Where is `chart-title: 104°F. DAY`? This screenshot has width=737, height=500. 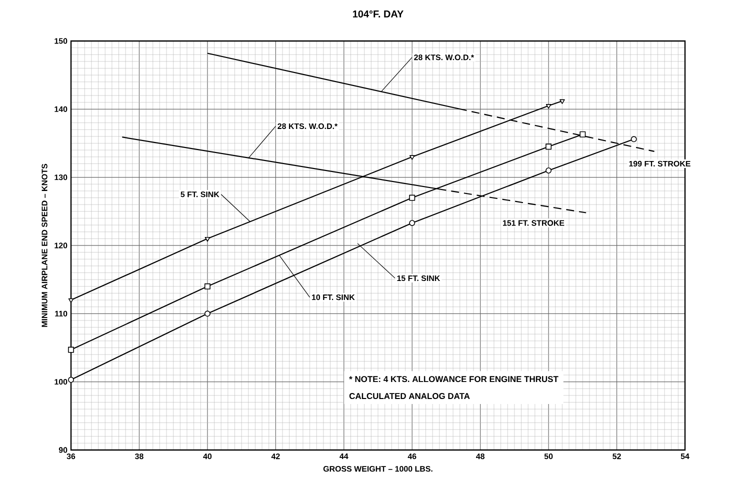 chart-title: 104°F. DAY is located at coordinates (378, 14).